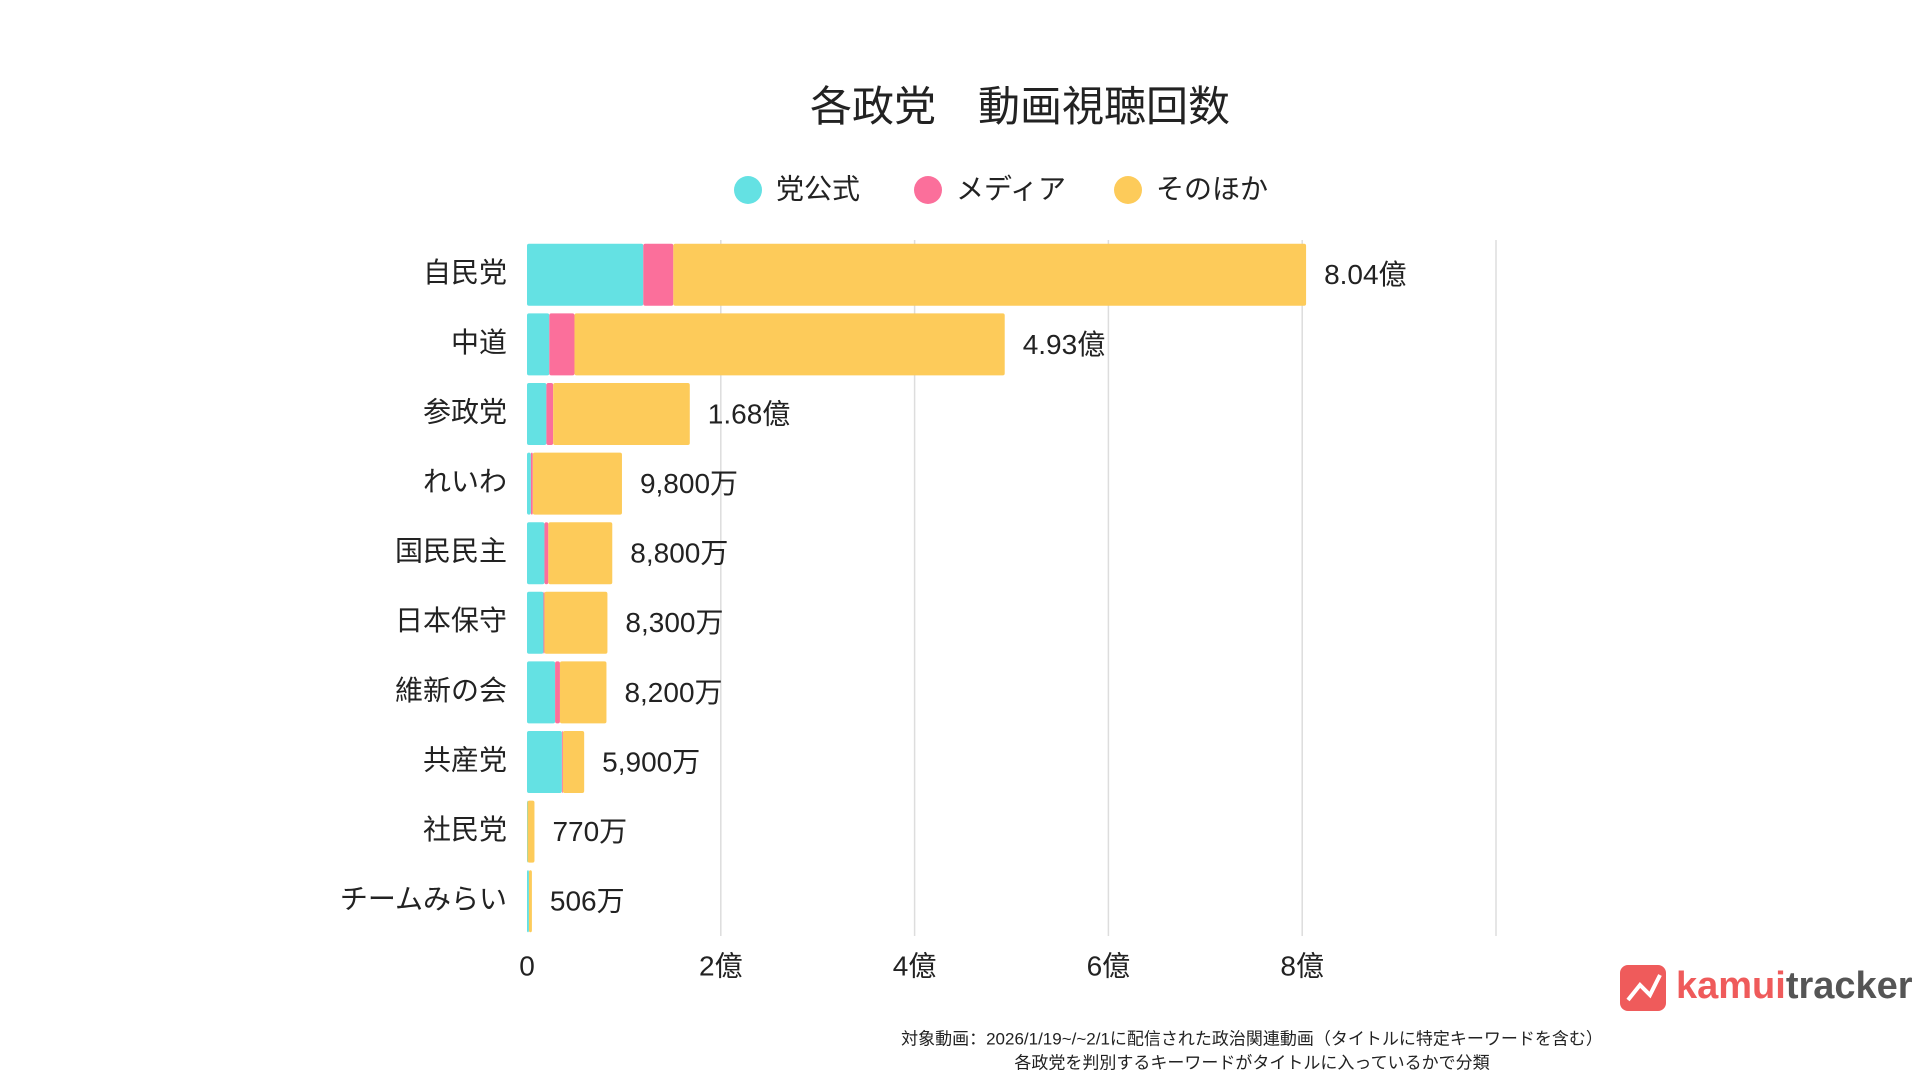 Image resolution: width=1920 pixels, height=1080 pixels. Describe the element at coordinates (915, 965) in the screenshot. I see `x-tick-label: 4億` at that location.